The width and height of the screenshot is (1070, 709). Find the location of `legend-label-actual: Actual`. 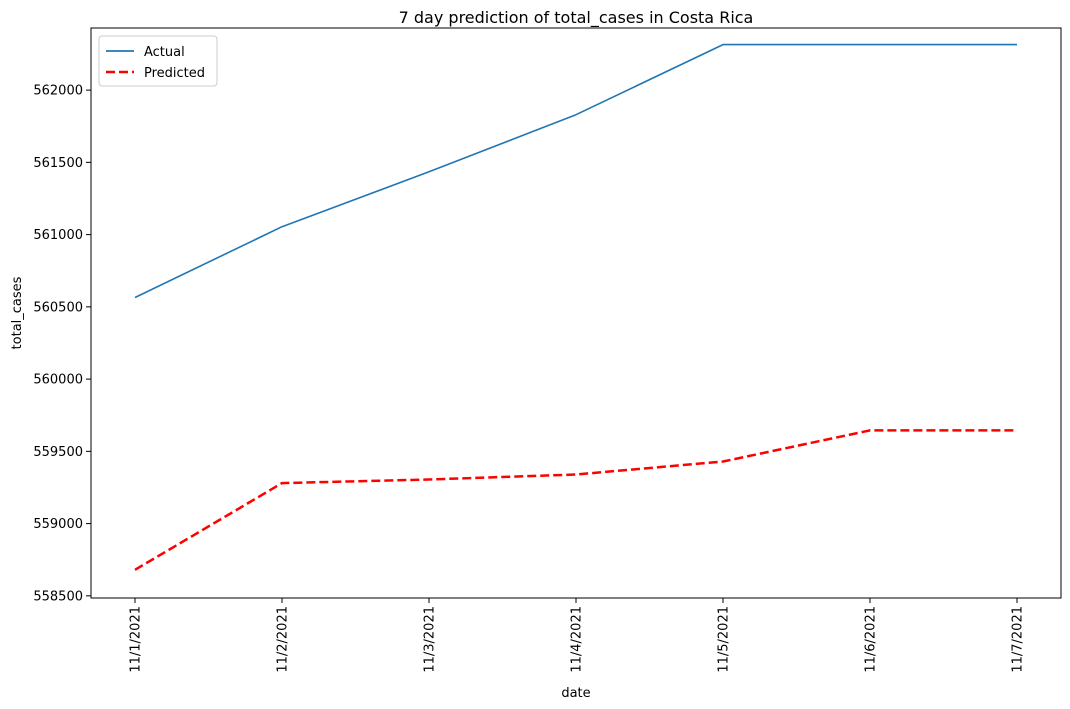

legend-label-actual: Actual is located at coordinates (164, 52).